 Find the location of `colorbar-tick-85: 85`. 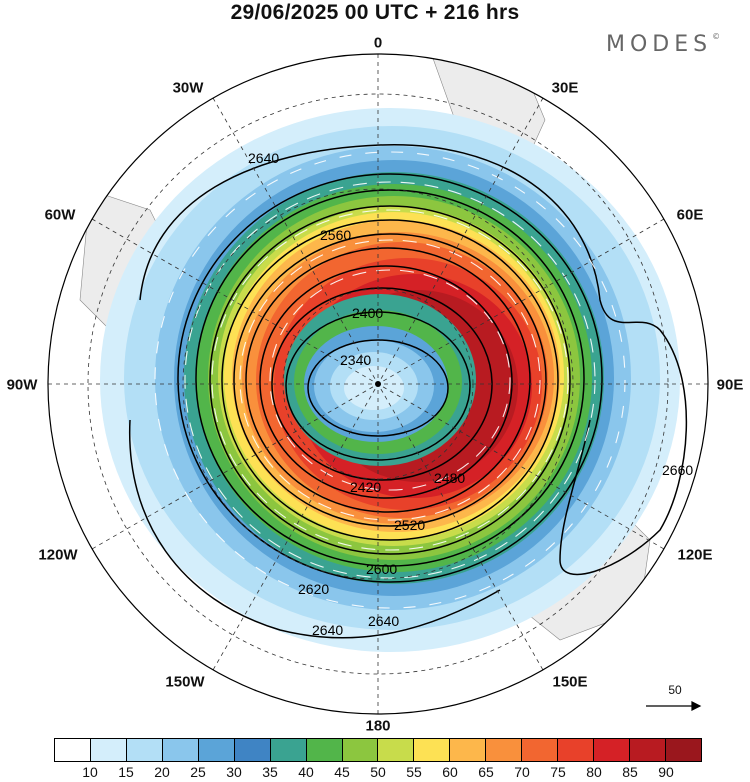

colorbar-tick-85: 85 is located at coordinates (630, 772).